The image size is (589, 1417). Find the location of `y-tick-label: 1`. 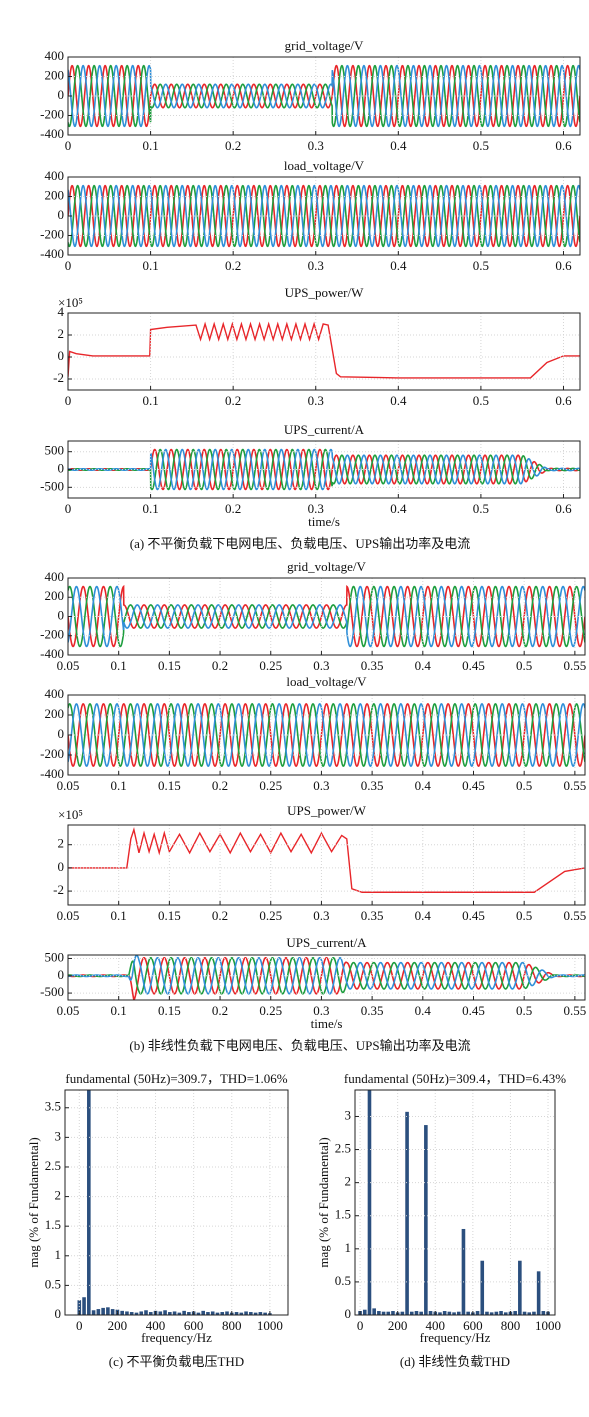

y-tick-label: 1 is located at coordinates (58, 1254).